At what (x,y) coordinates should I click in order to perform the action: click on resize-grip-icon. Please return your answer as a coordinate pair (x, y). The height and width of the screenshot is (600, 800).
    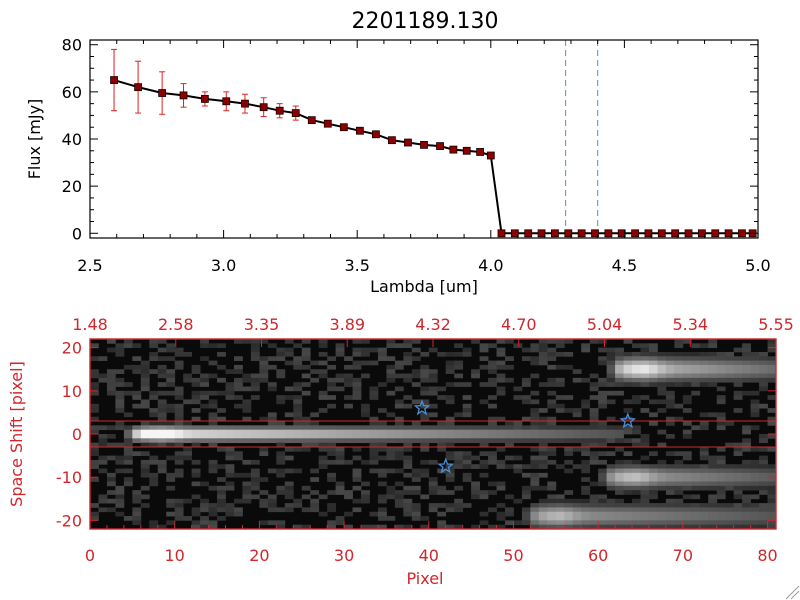
    Looking at the image, I should click on (792, 592).